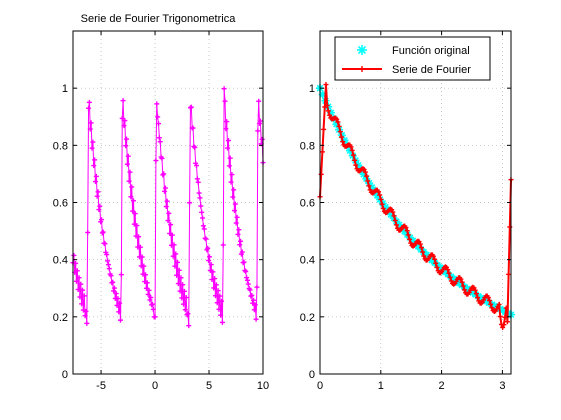 This screenshot has width=561, height=420. Describe the element at coordinates (442, 386) in the screenshot. I see `x-tick-label: 2` at that location.